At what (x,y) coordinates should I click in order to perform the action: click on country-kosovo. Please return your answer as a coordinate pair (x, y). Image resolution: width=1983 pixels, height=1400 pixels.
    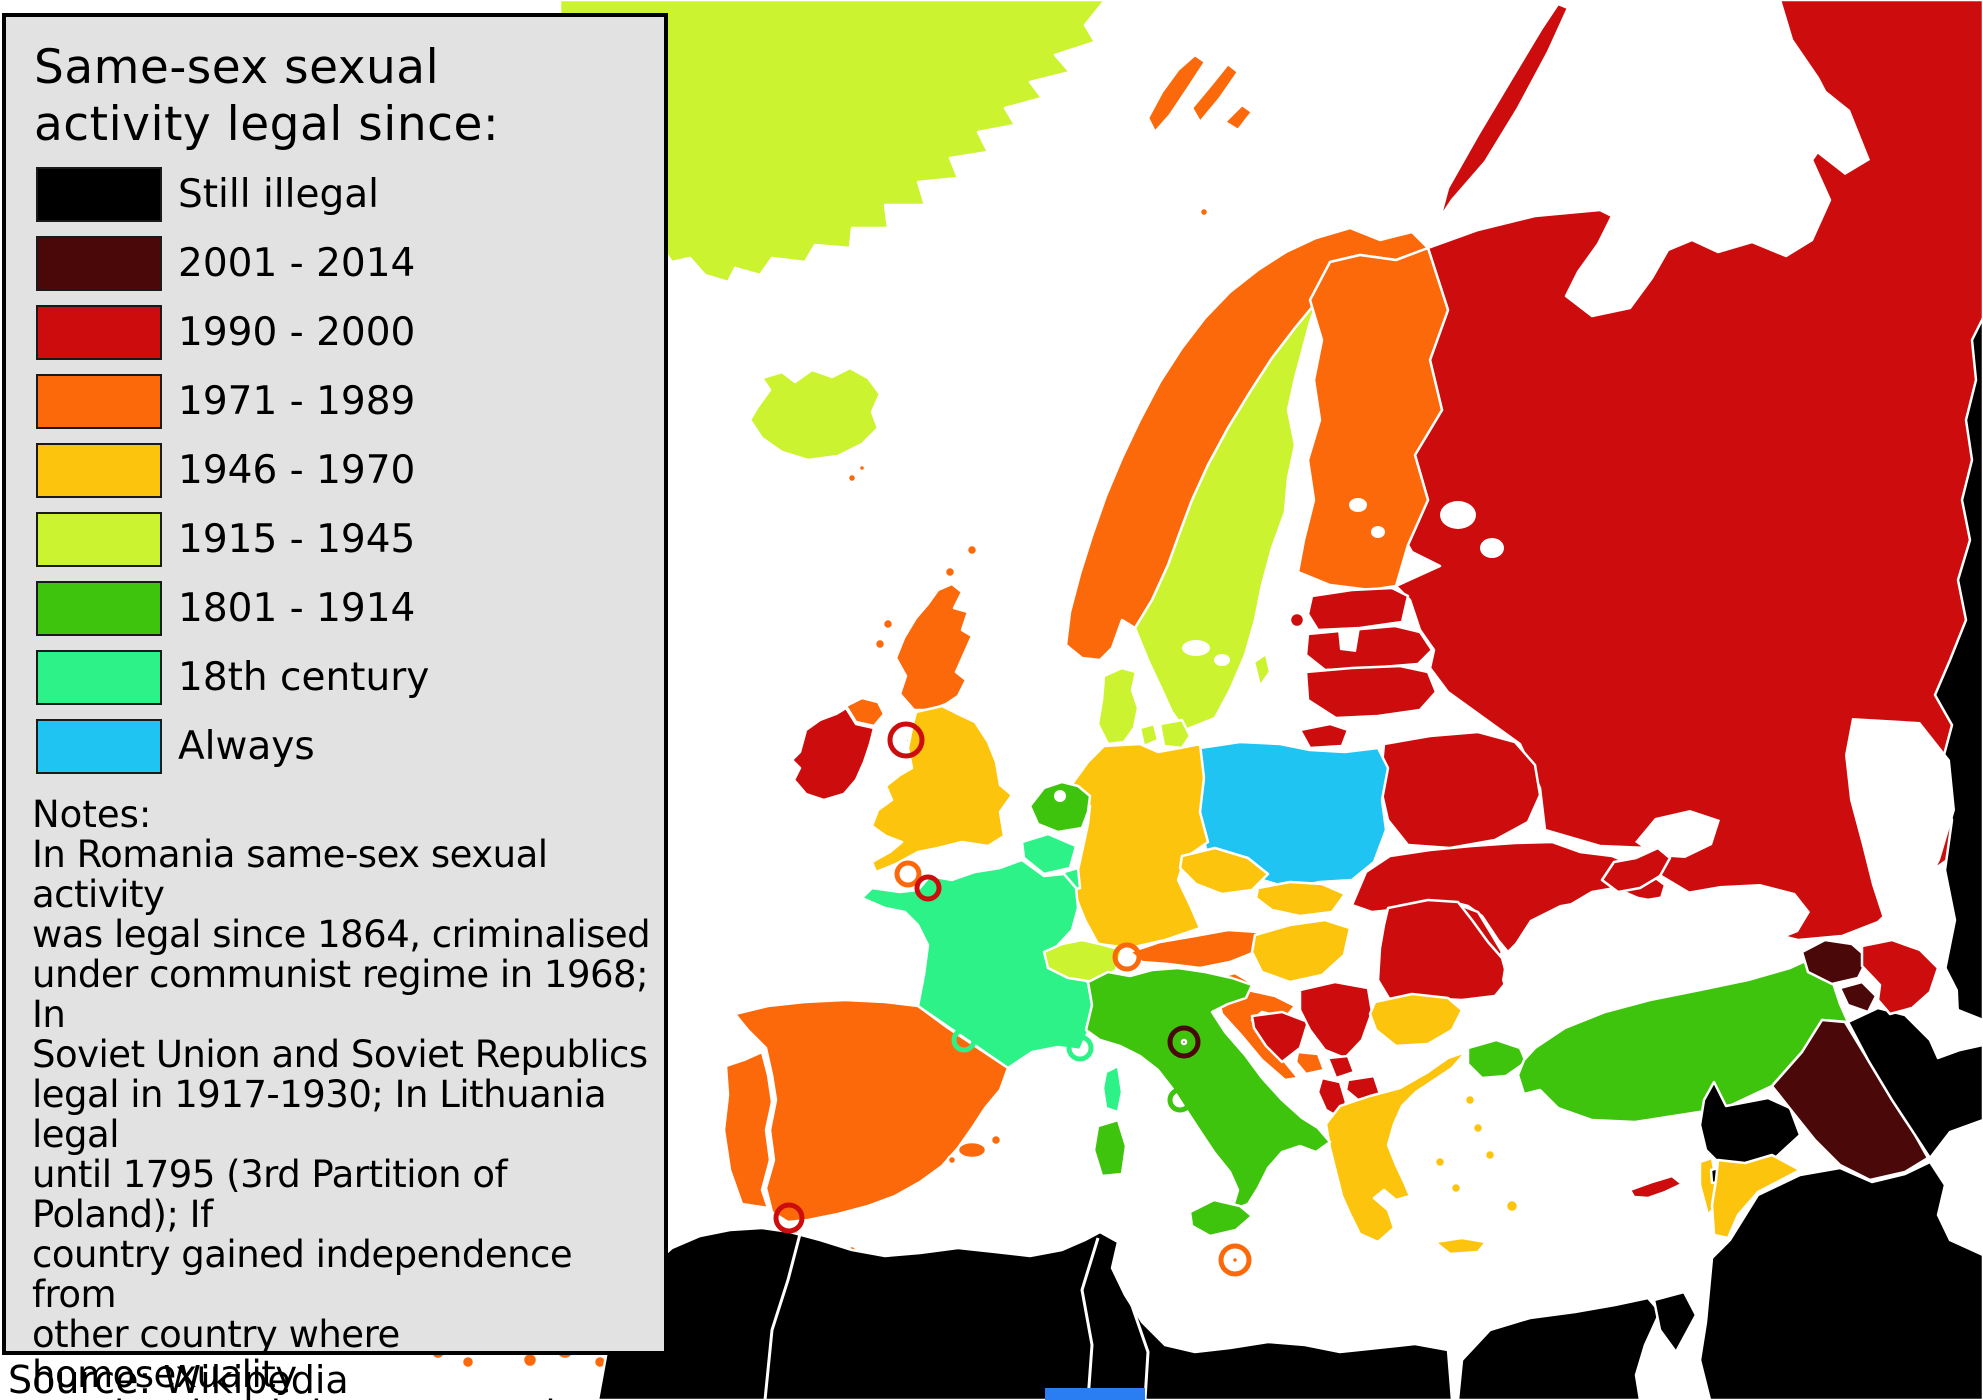
    Looking at the image, I should click on (1341, 1067).